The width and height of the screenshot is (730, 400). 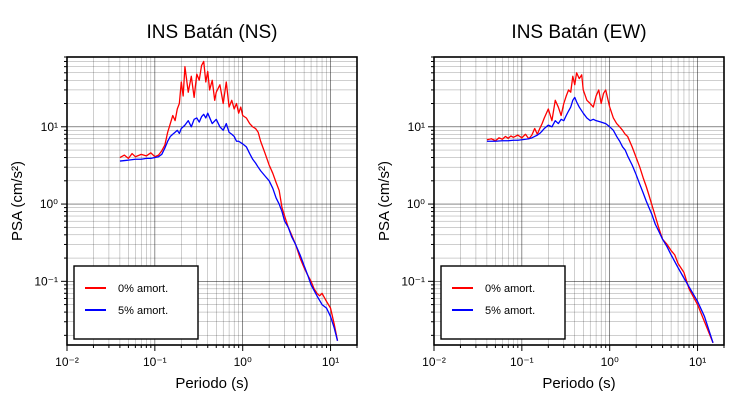 I want to click on chart-title: INS Batán (EW), so click(x=578, y=32).